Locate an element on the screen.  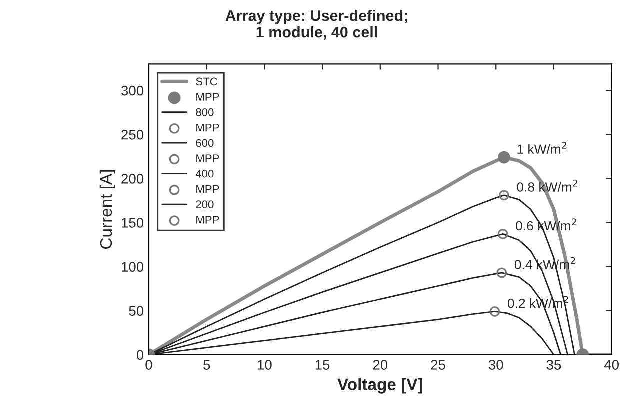
legend-label: 800 is located at coordinates (205, 112).